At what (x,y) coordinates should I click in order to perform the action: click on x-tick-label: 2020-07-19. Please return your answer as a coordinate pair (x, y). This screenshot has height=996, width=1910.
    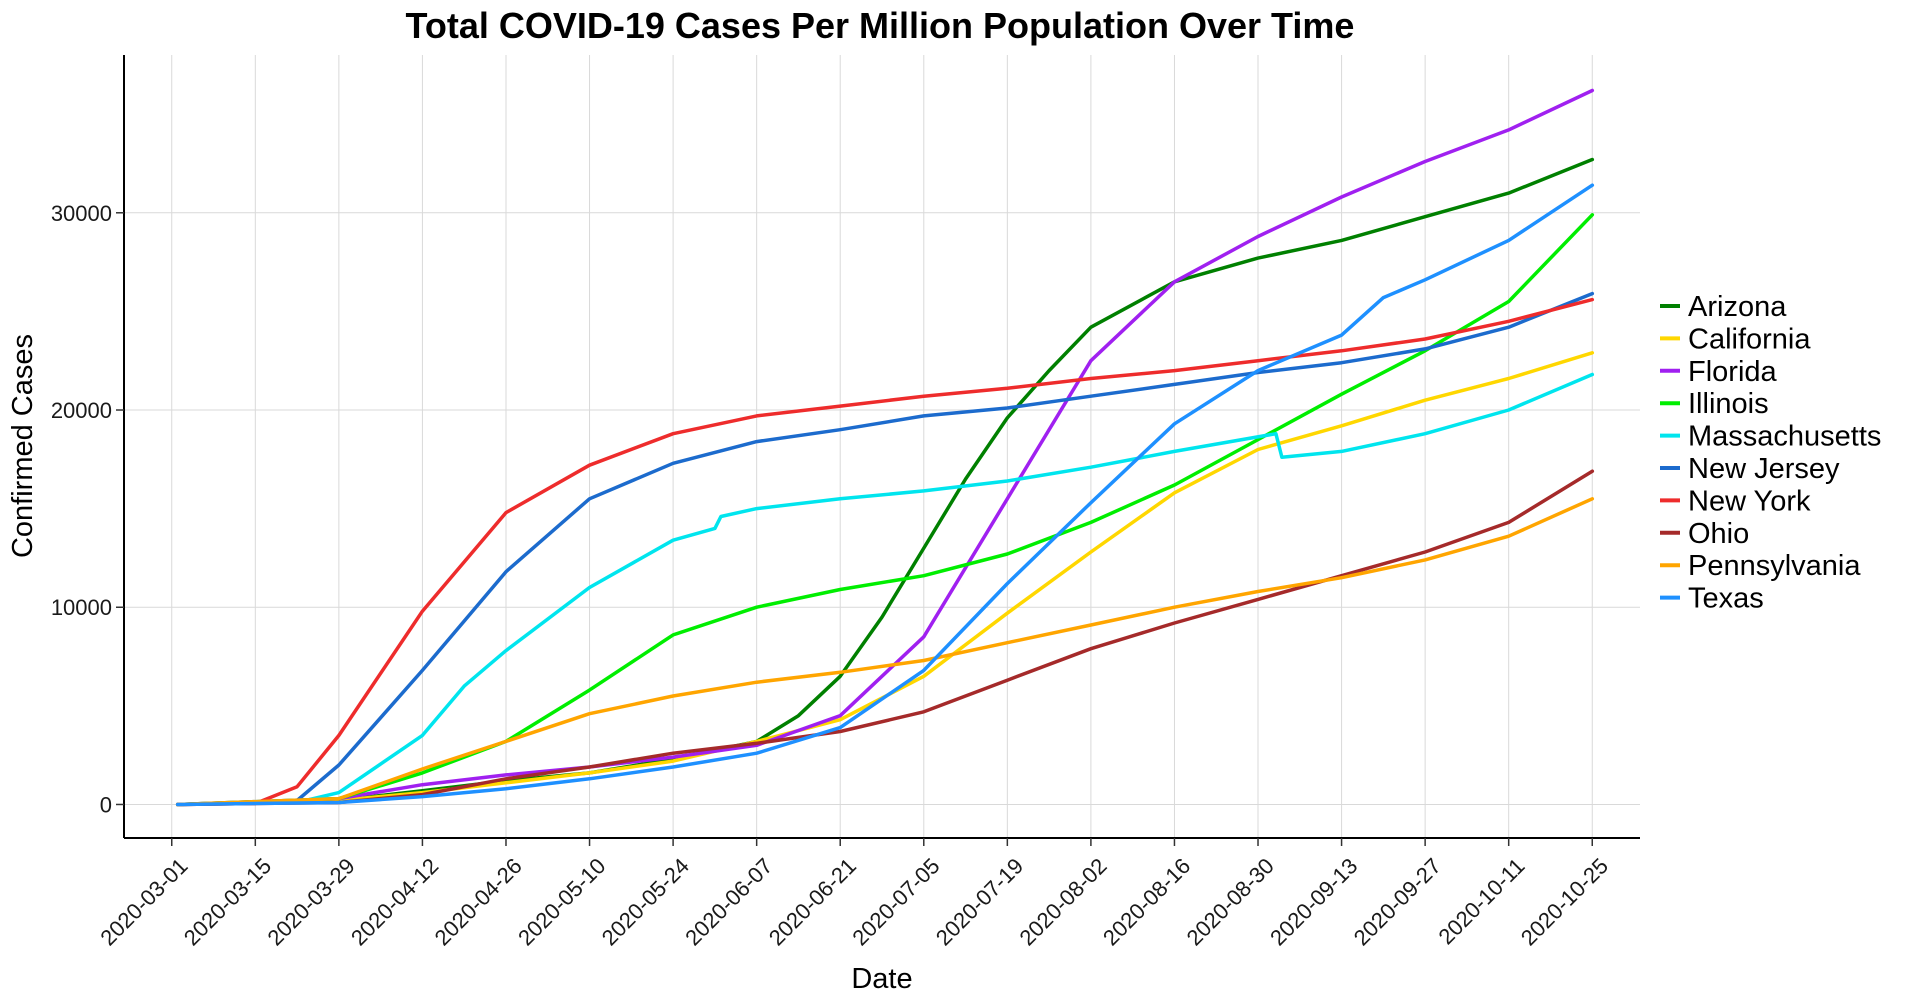
    Looking at the image, I should click on (979, 901).